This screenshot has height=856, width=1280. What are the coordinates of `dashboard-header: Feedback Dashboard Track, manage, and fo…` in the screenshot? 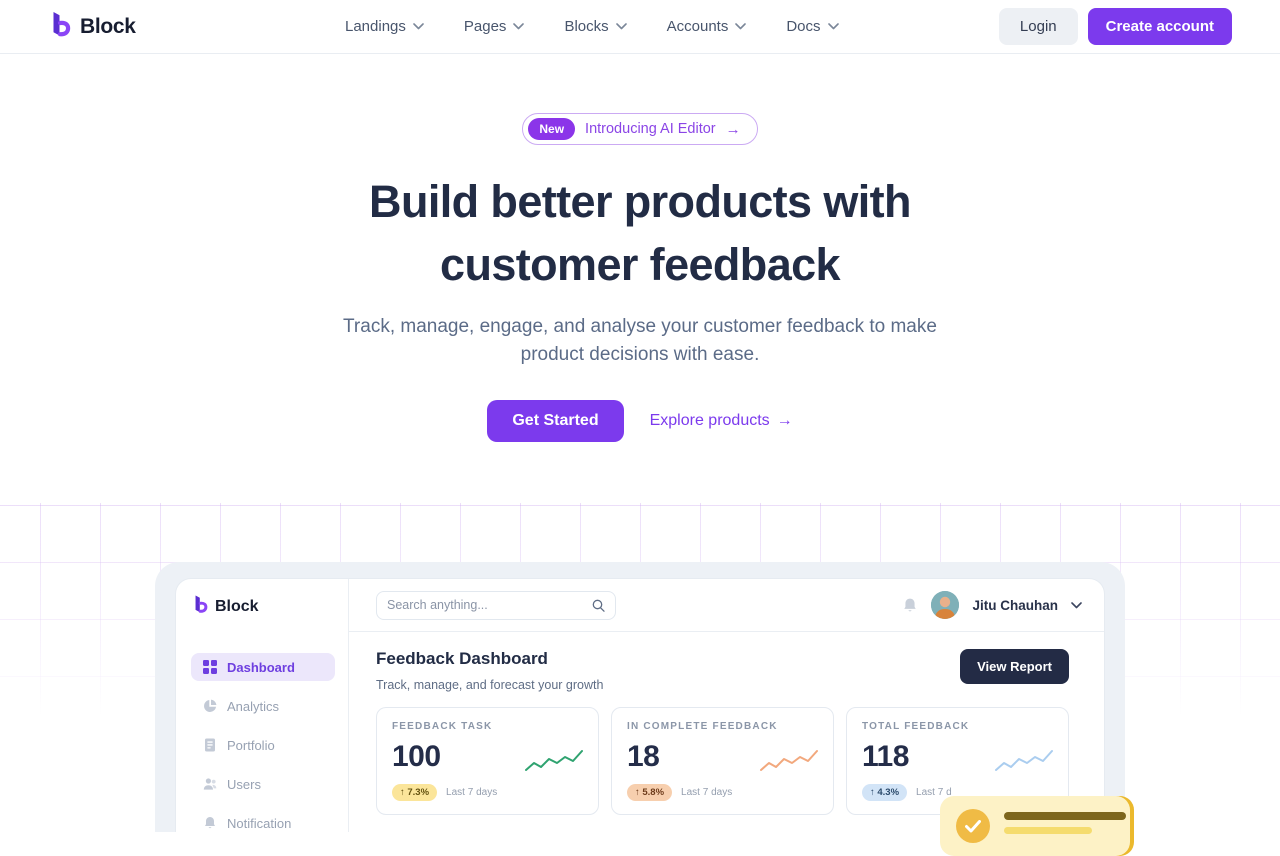 It's located at (722, 670).